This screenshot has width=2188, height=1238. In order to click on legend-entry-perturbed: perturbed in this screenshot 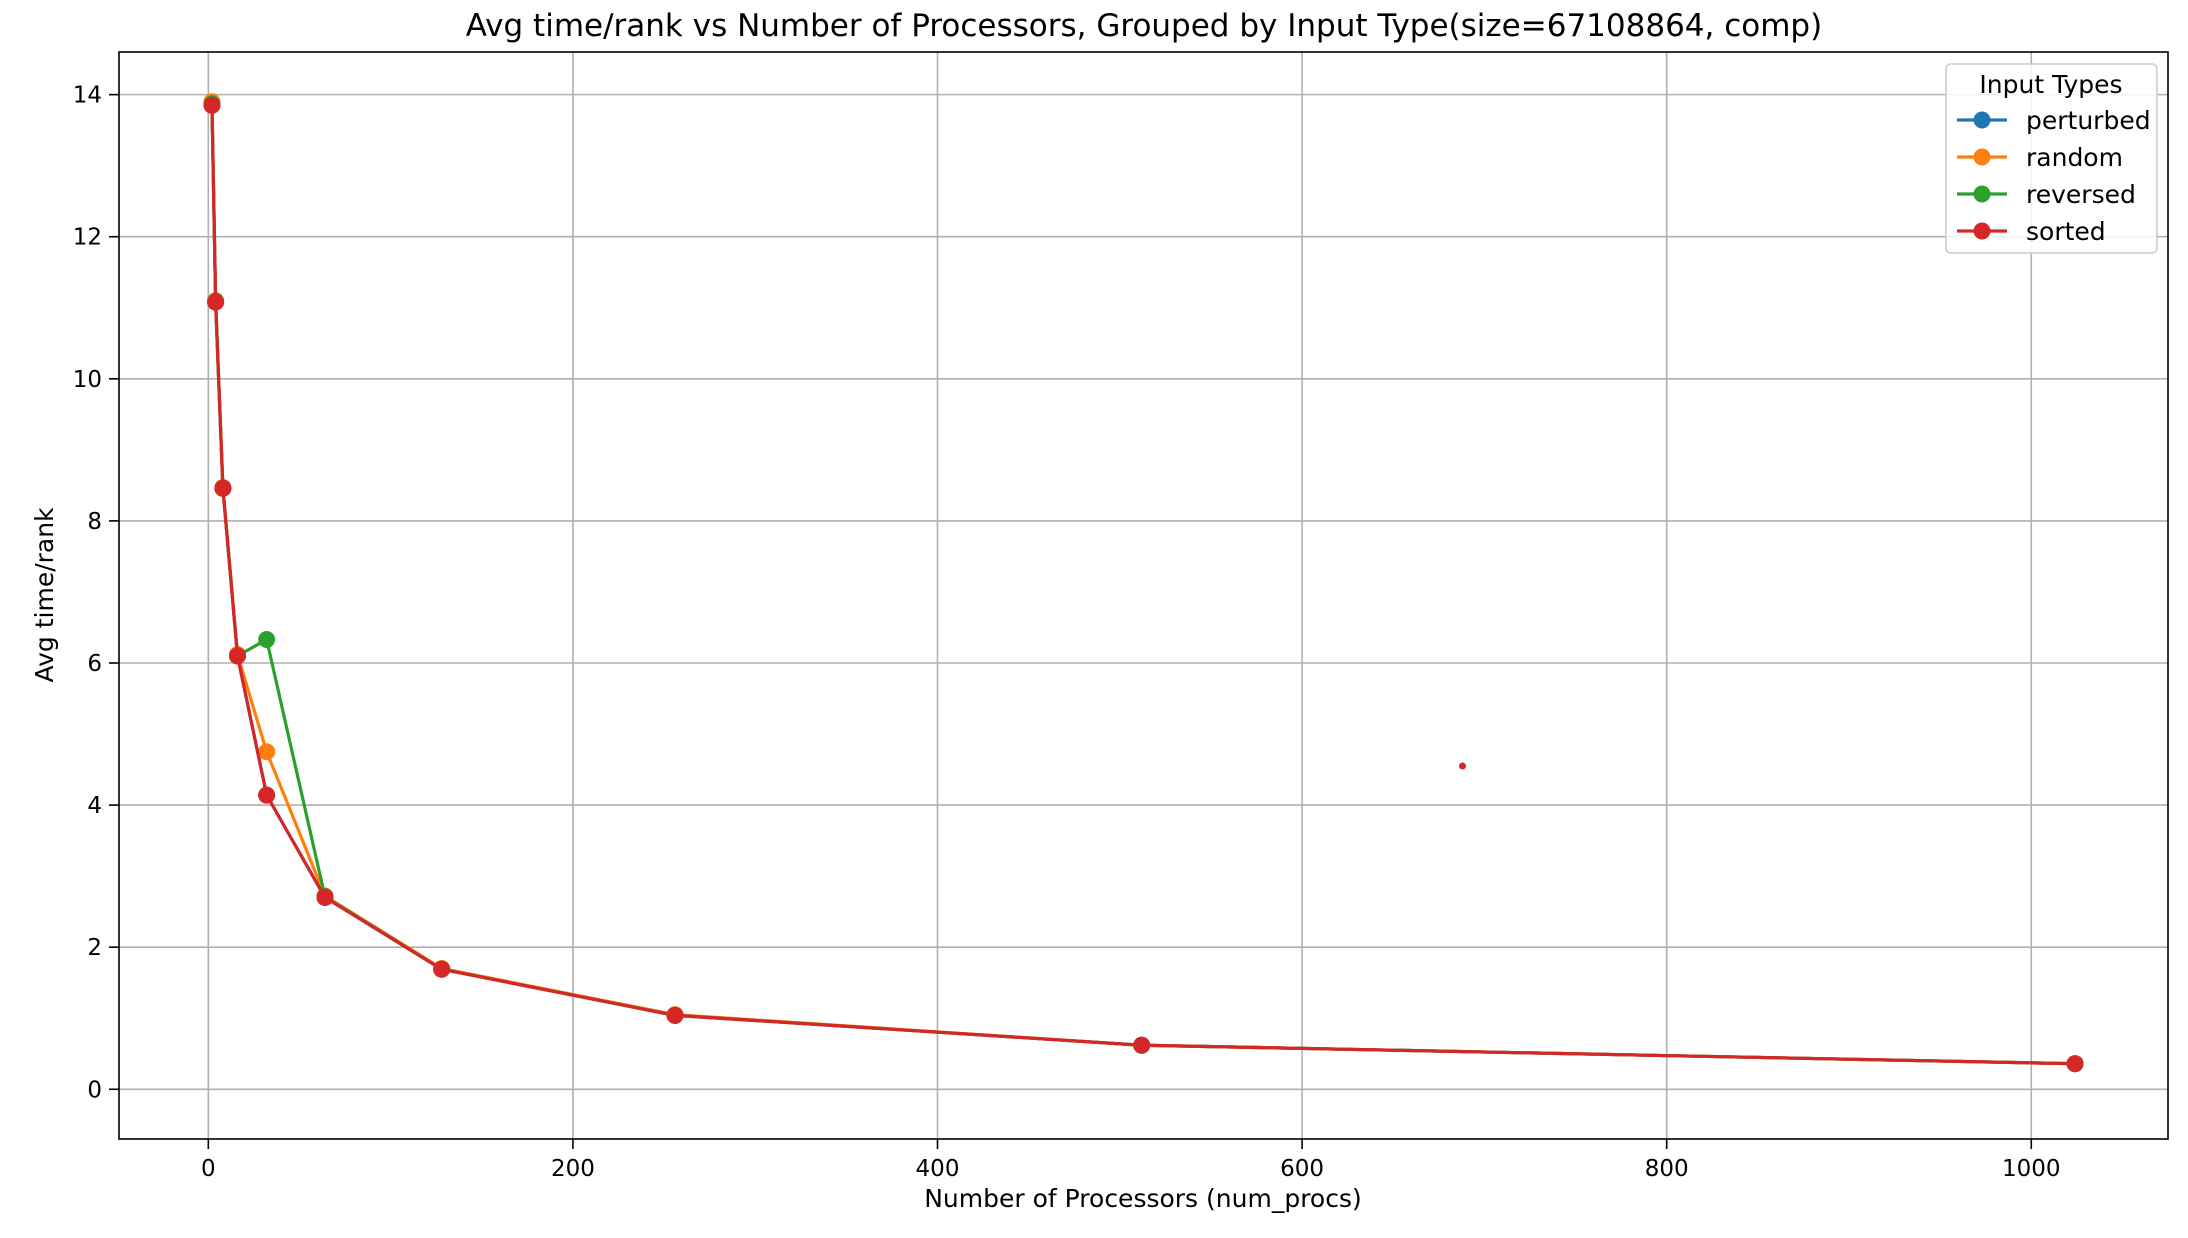, I will do `click(2054, 120)`.